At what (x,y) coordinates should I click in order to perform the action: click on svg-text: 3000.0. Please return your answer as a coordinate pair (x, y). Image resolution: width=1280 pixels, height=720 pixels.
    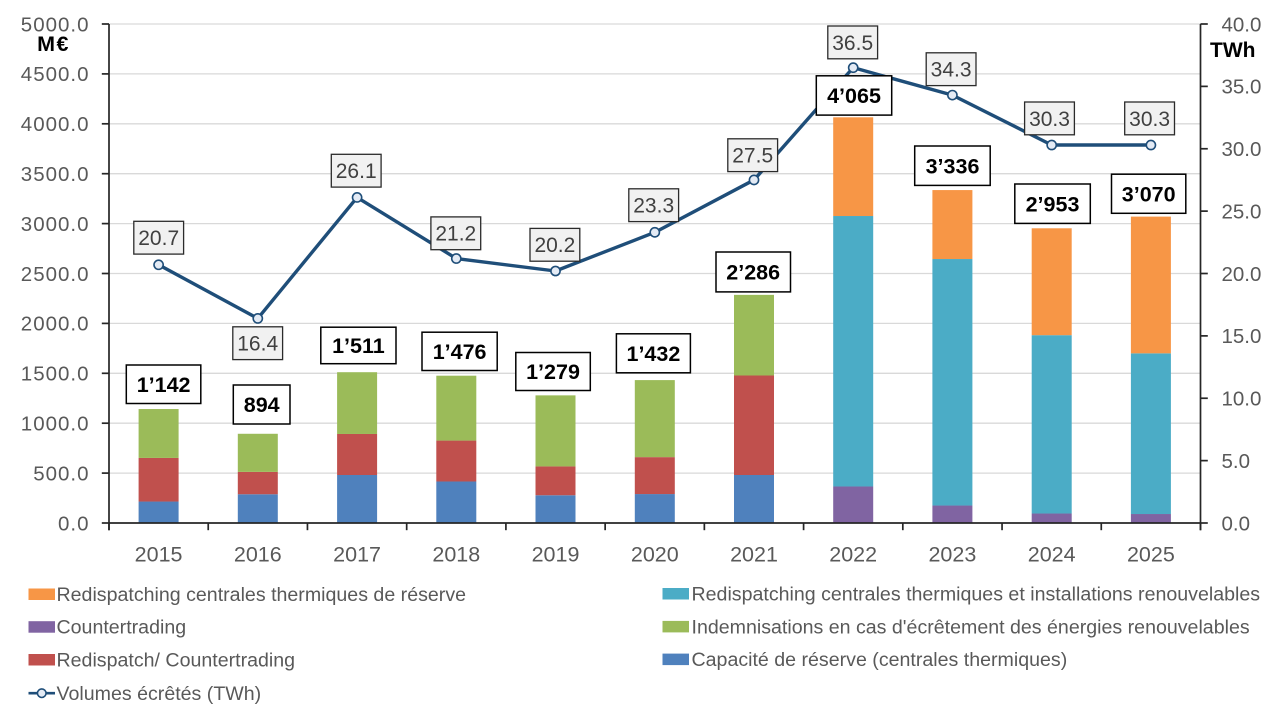
    Looking at the image, I should click on (55, 224).